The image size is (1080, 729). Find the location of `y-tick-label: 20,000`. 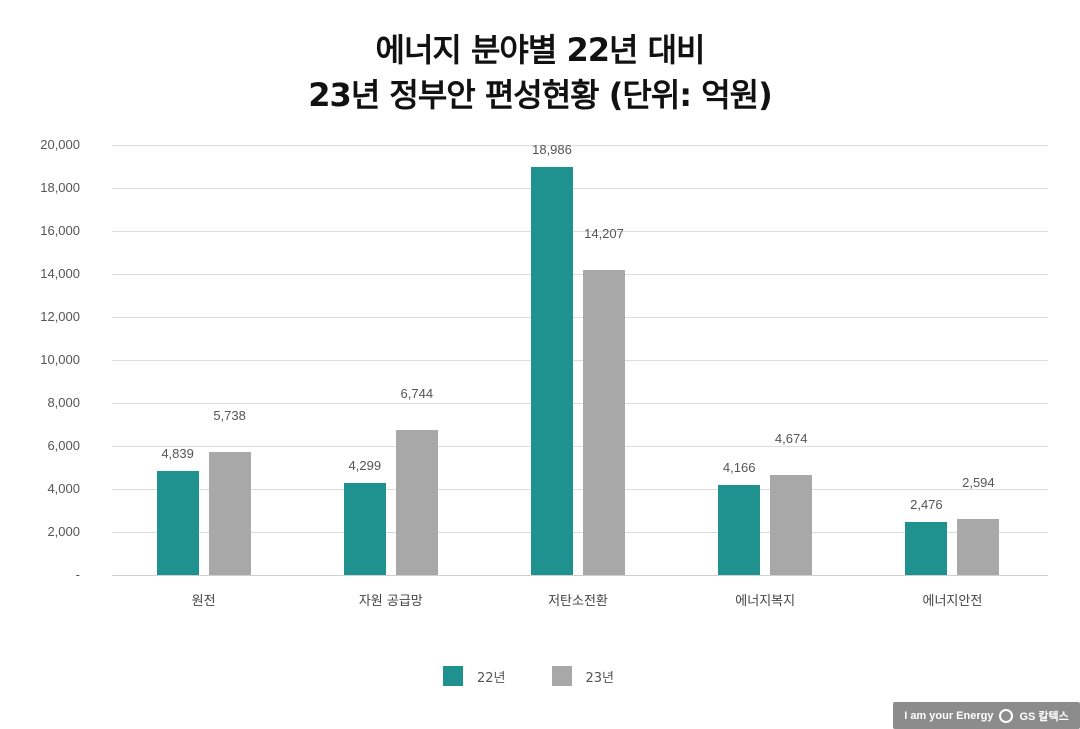

y-tick-label: 20,000 is located at coordinates (60, 144).